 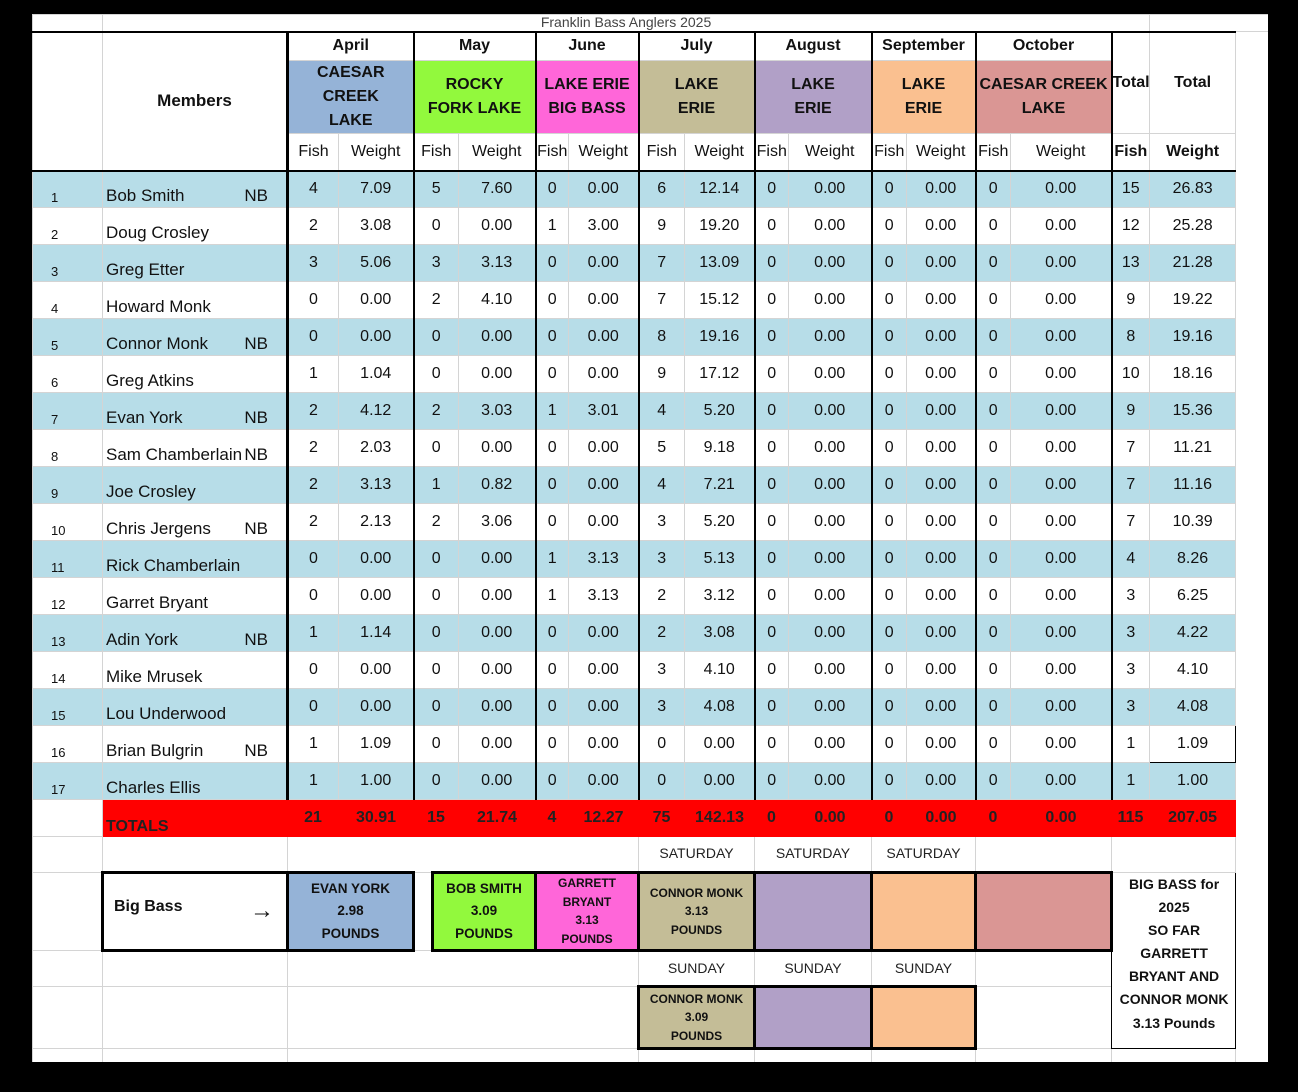 What do you see at coordinates (603, 818) in the screenshot?
I see `total-month-weight: 12.27` at bounding box center [603, 818].